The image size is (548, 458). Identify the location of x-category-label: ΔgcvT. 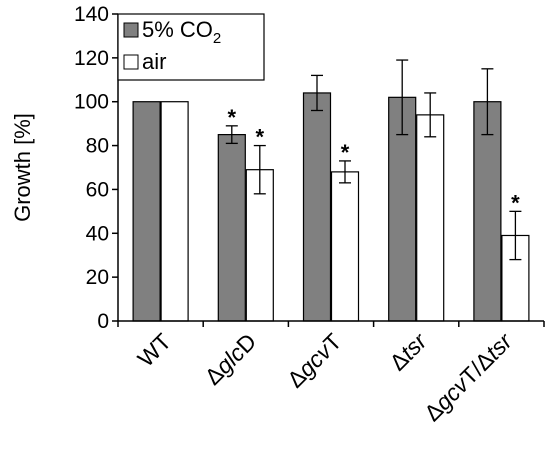
(314, 360).